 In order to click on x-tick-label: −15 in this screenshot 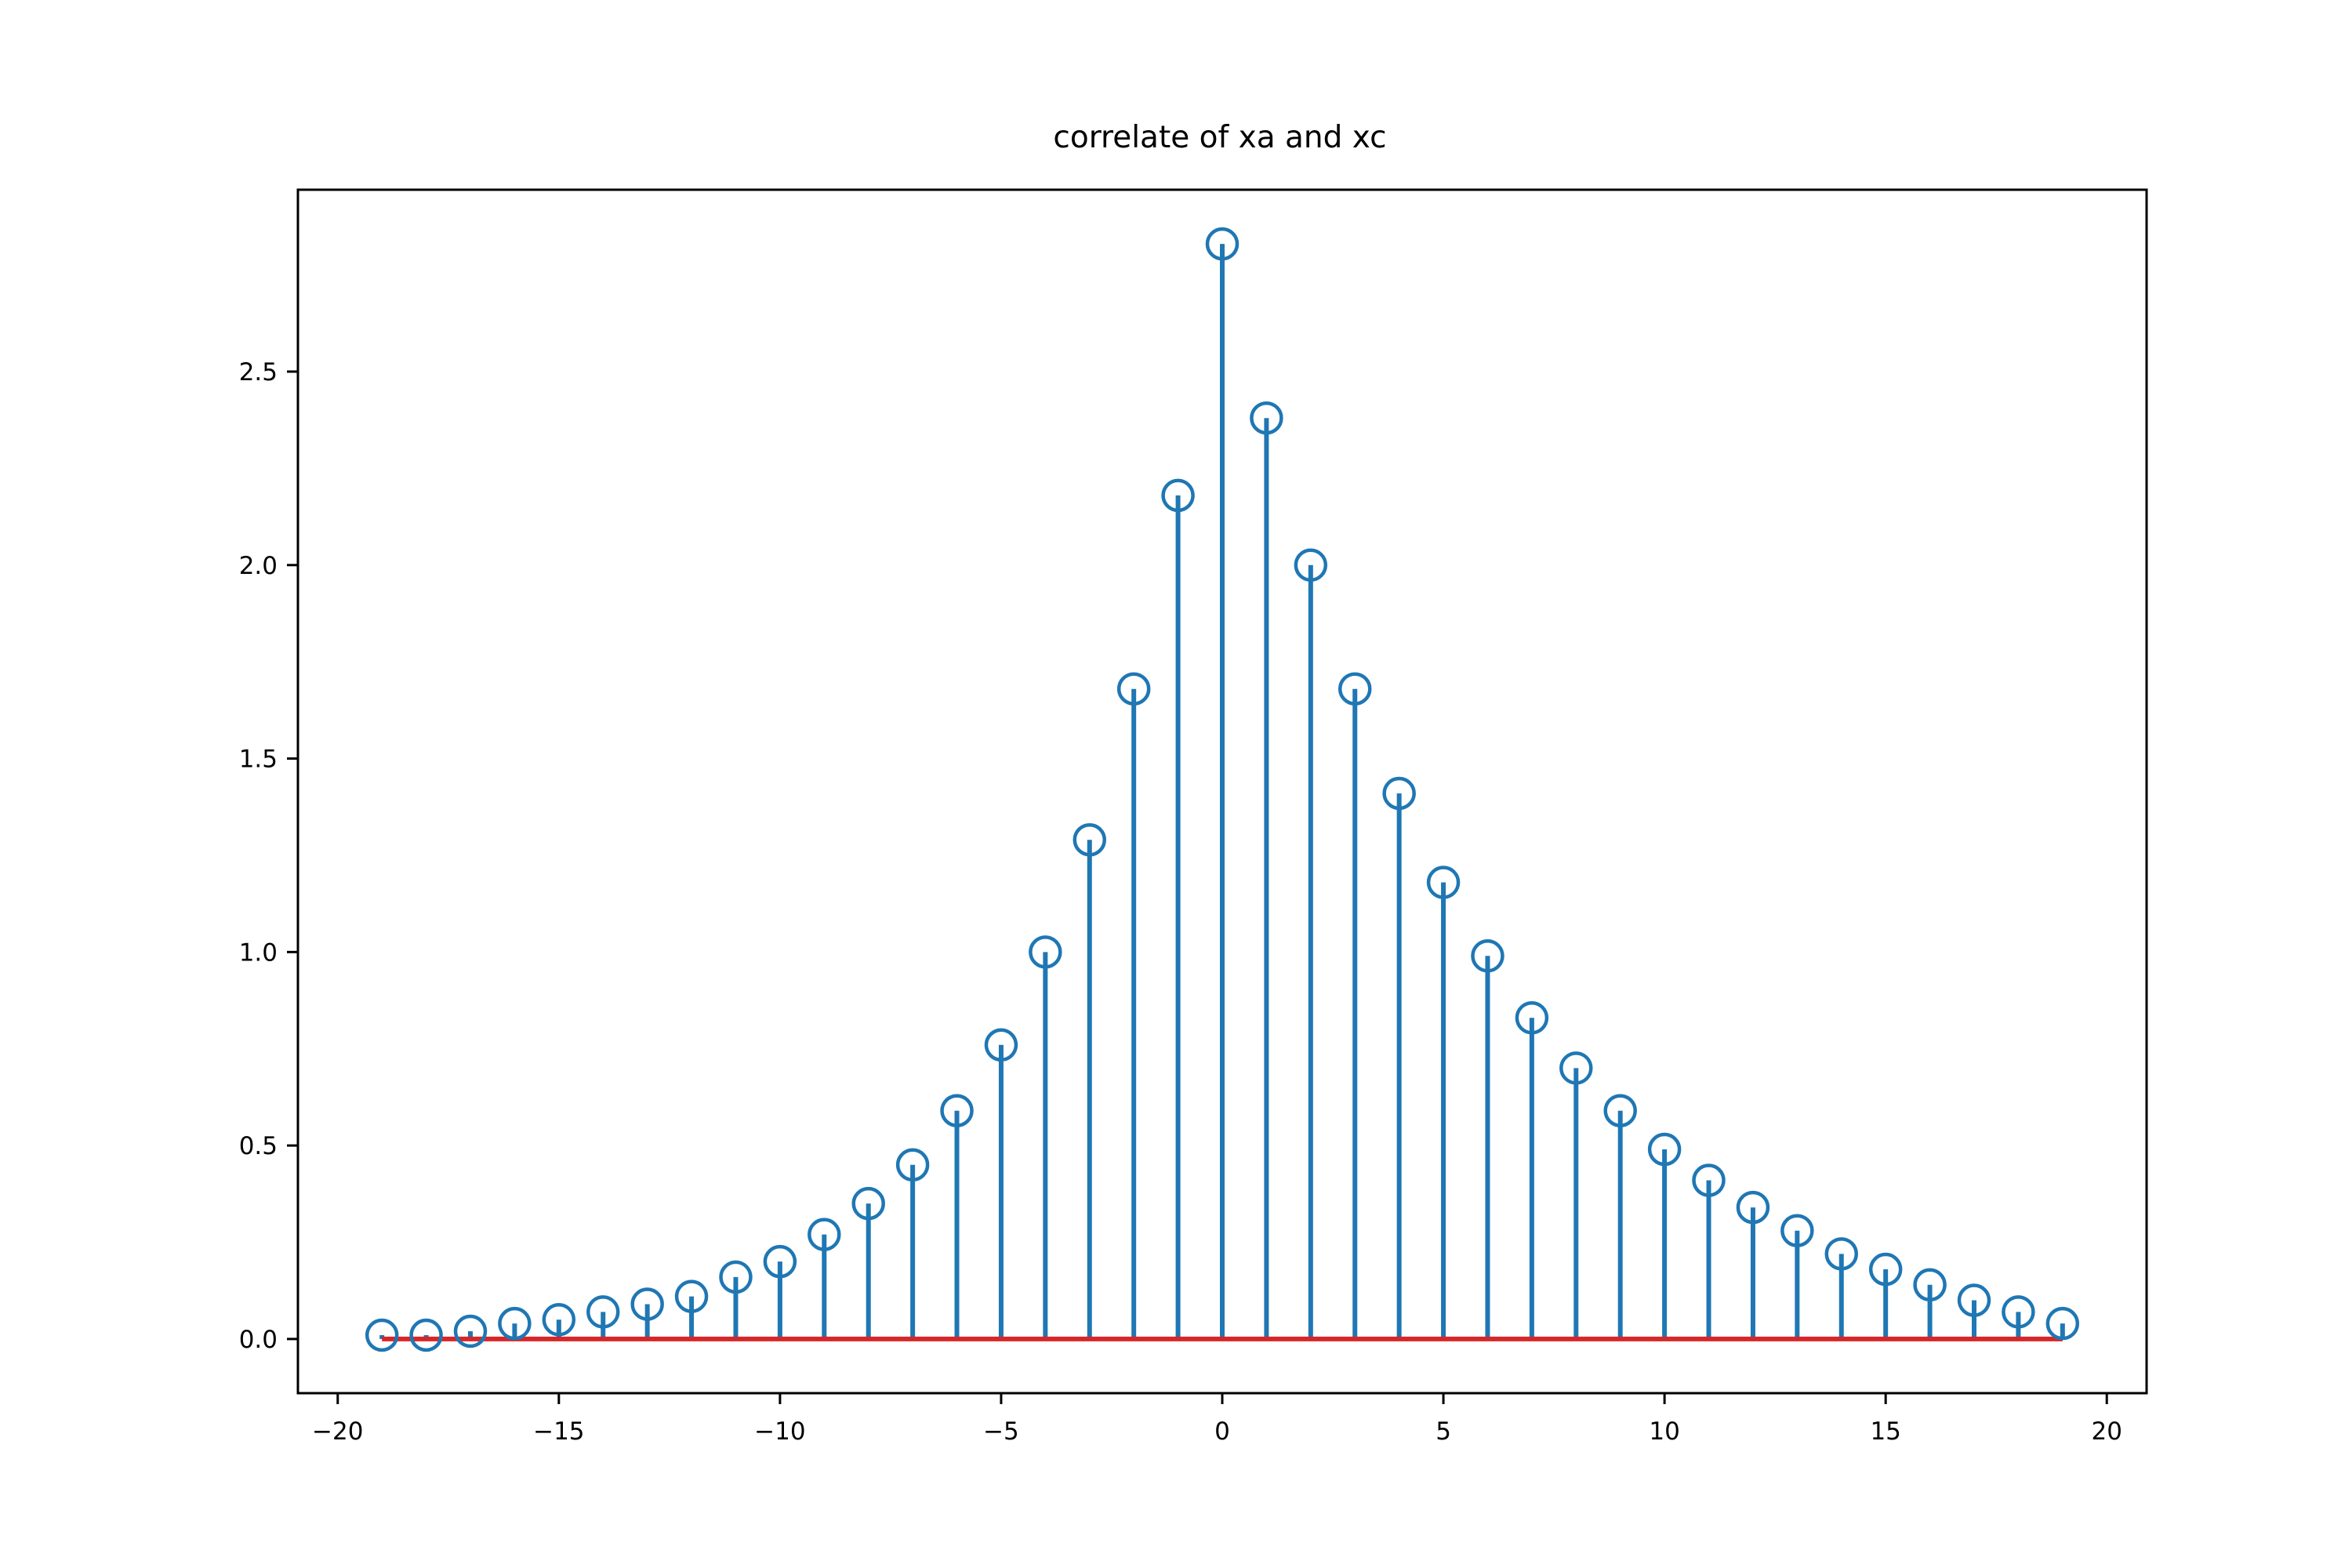, I will do `click(558, 1431)`.